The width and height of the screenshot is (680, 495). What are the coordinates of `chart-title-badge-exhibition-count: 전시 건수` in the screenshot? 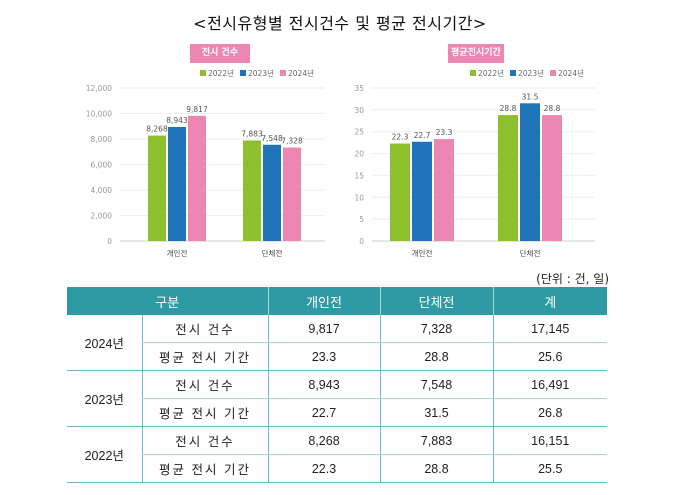 It's located at (220, 53).